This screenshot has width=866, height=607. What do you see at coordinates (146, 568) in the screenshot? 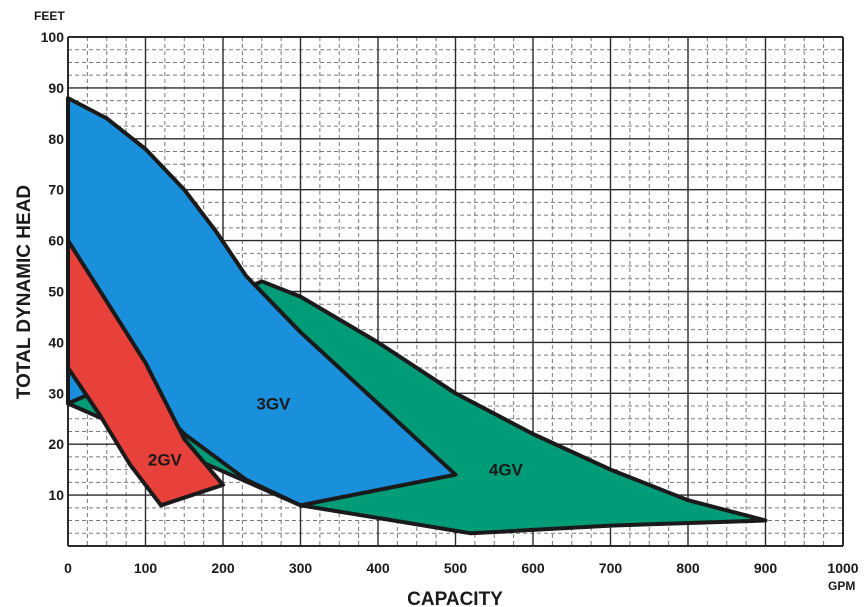
I see `x-tick-label: 100` at bounding box center [146, 568].